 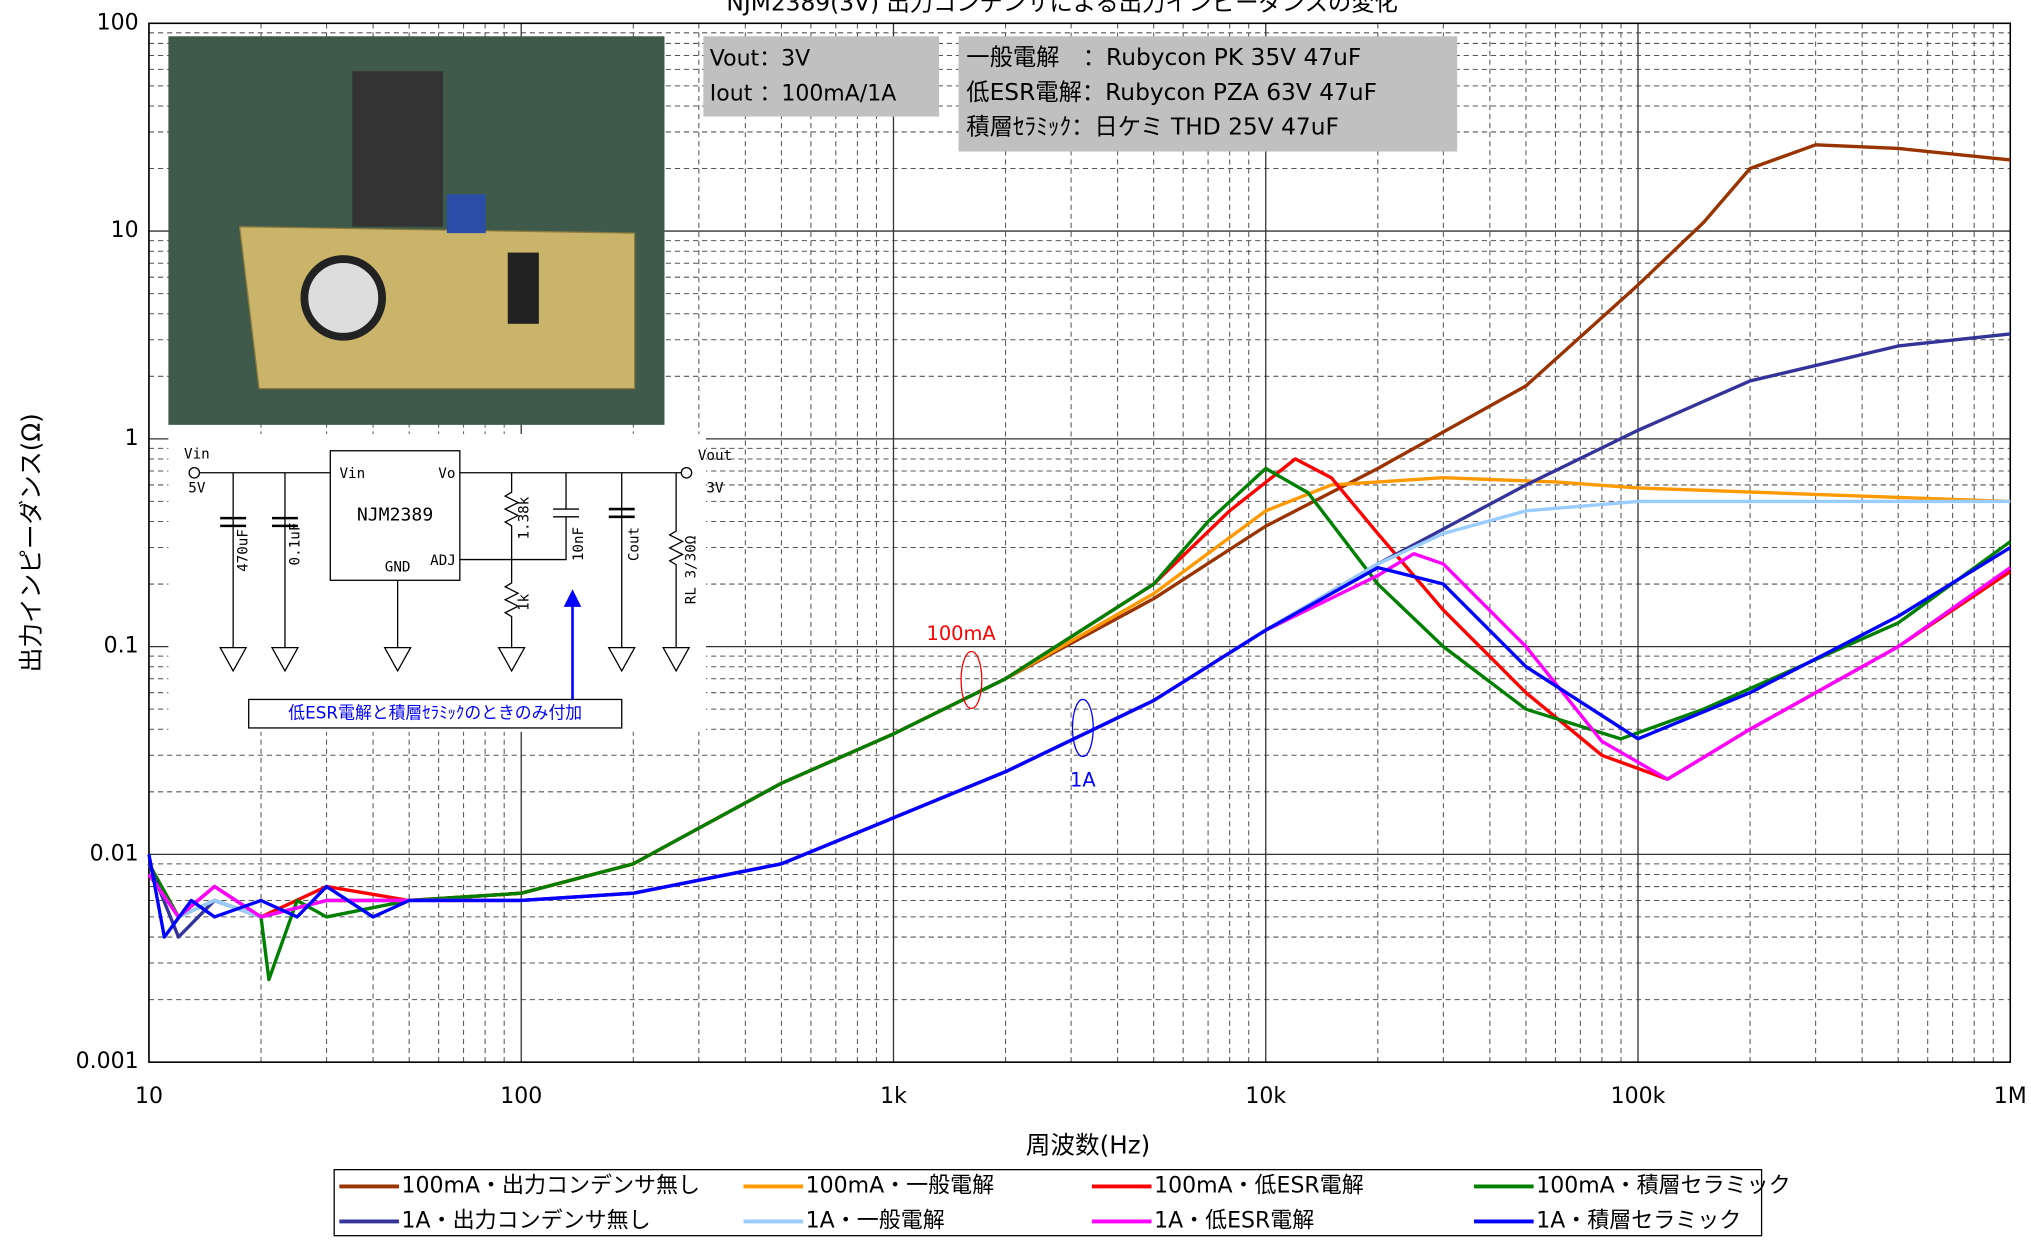 What do you see at coordinates (397, 149) in the screenshot?
I see `photo-heatsink` at bounding box center [397, 149].